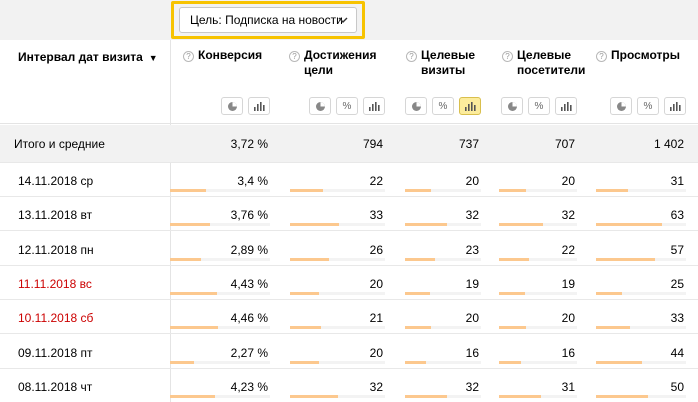  What do you see at coordinates (376, 250) in the screenshot?
I see `cell-goal_reaches: 26` at bounding box center [376, 250].